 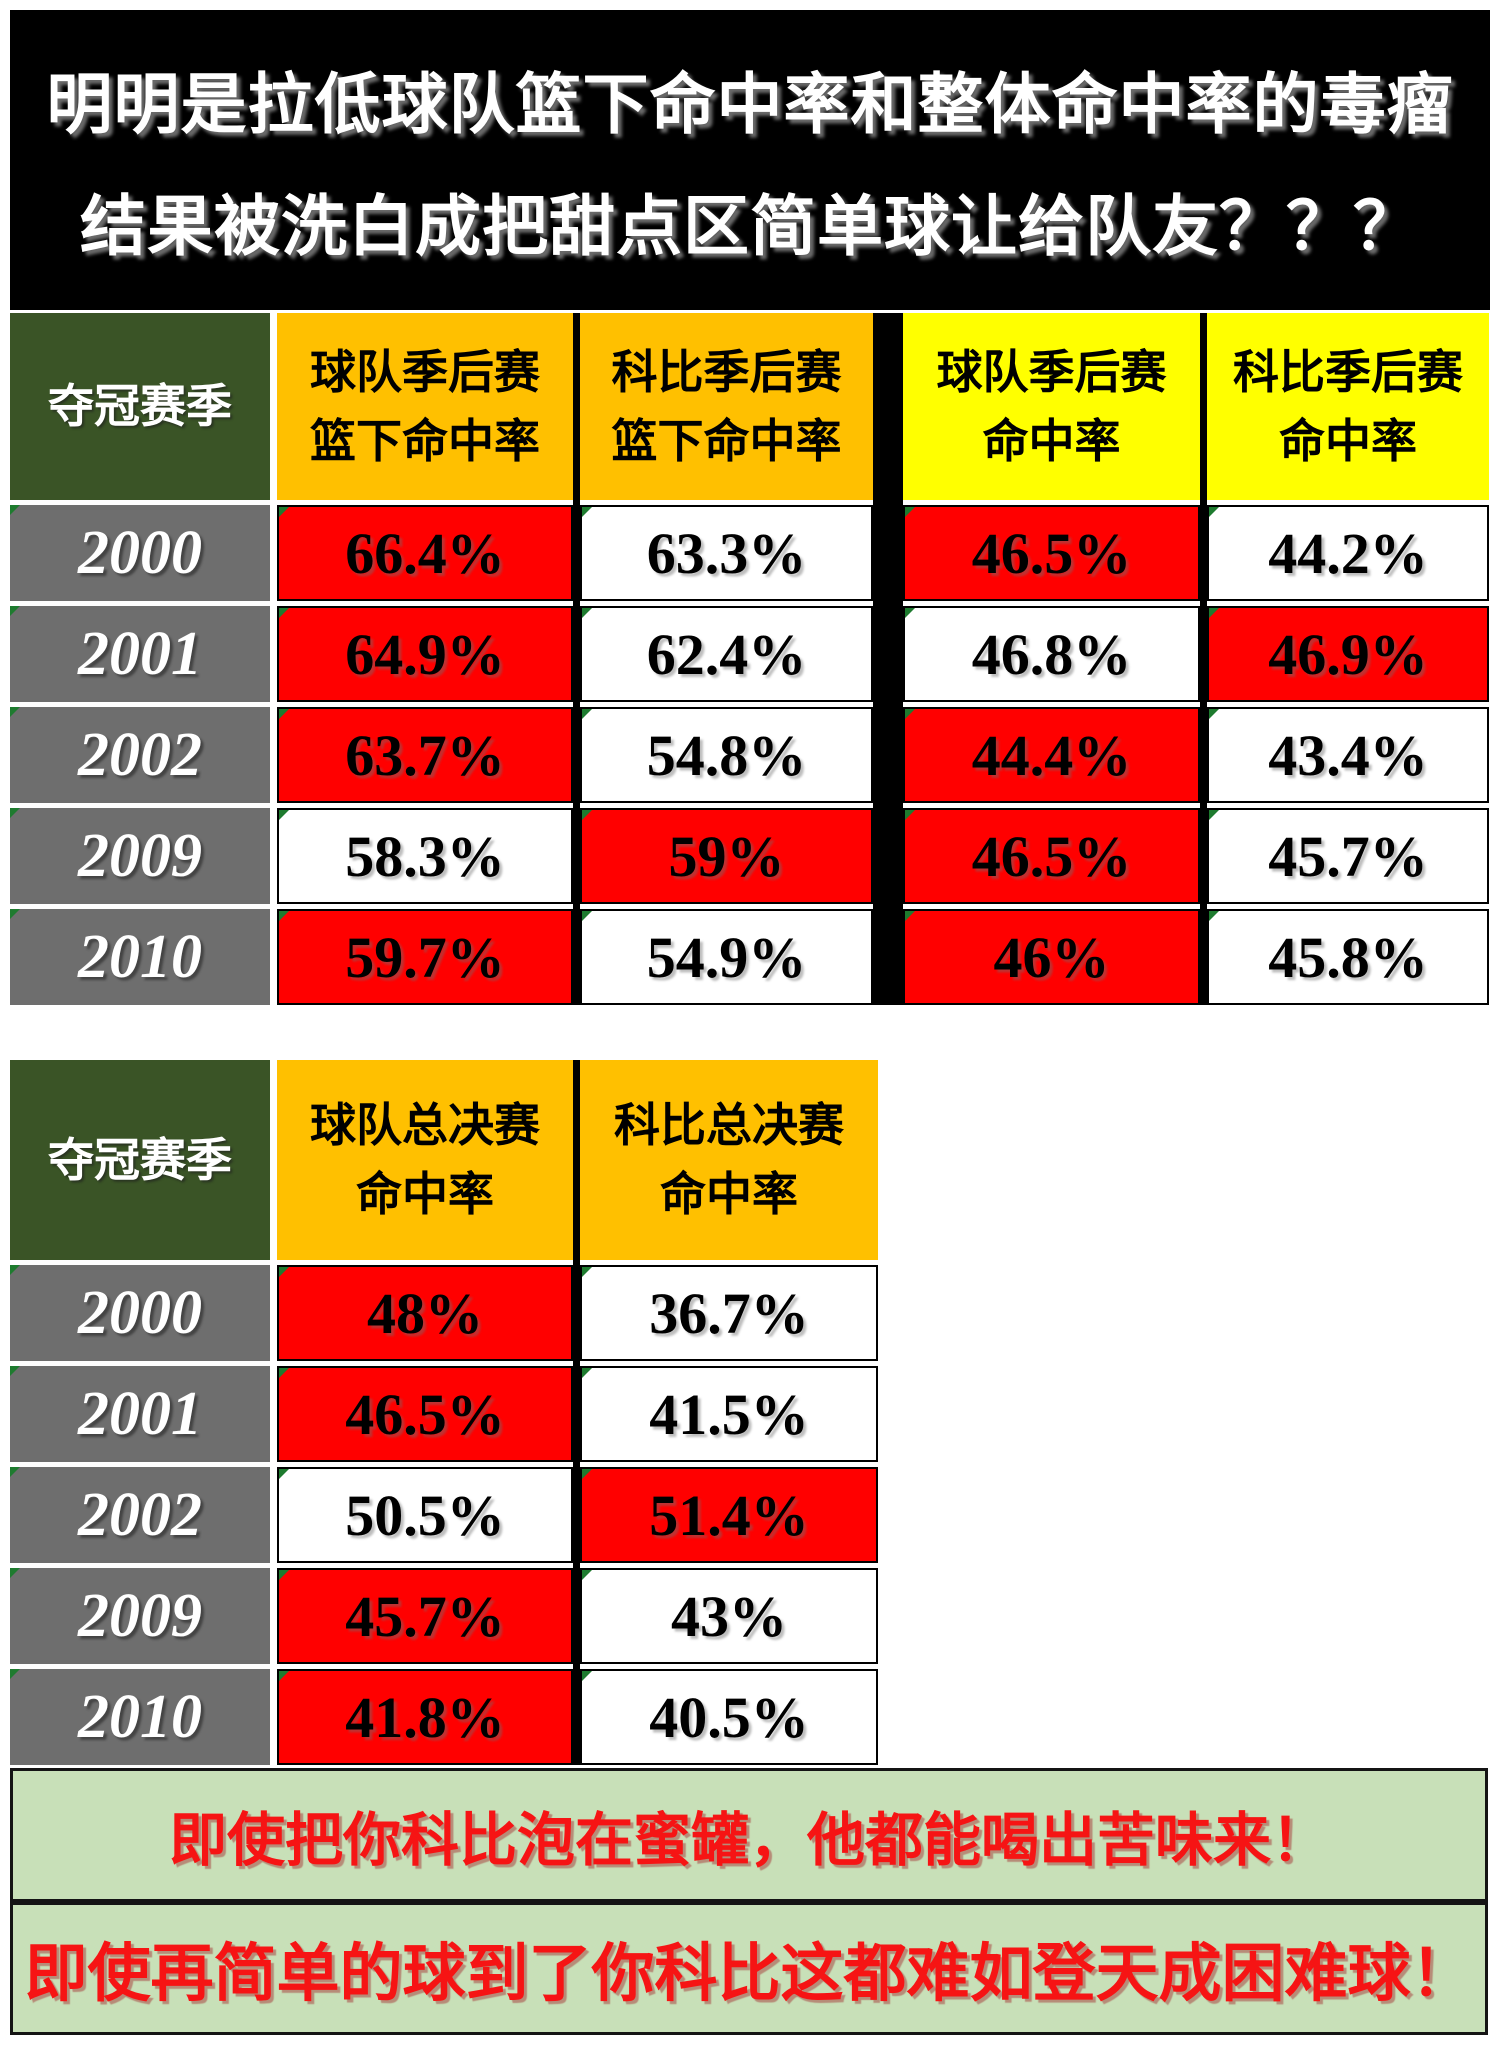 I want to click on value-cell: 63.3%, so click(x=726, y=553).